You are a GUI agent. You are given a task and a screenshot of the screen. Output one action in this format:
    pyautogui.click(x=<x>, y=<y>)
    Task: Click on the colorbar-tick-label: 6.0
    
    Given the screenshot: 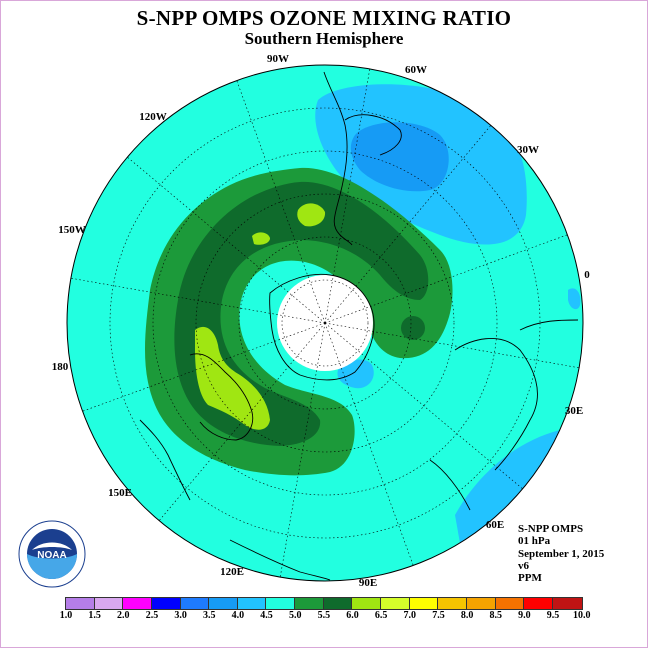 What is the action you would take?
    pyautogui.click(x=352, y=615)
    